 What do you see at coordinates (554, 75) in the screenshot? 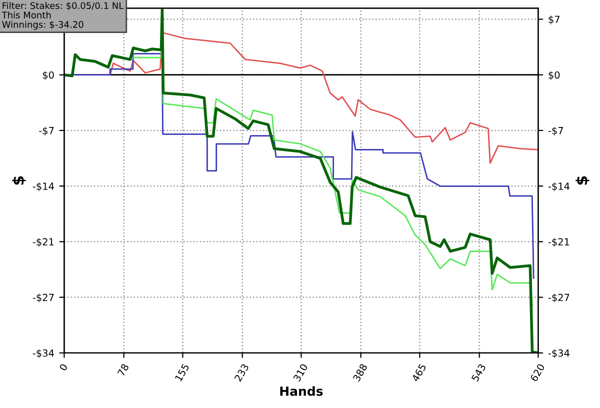
I see `y2-tick-label: $0` at bounding box center [554, 75].